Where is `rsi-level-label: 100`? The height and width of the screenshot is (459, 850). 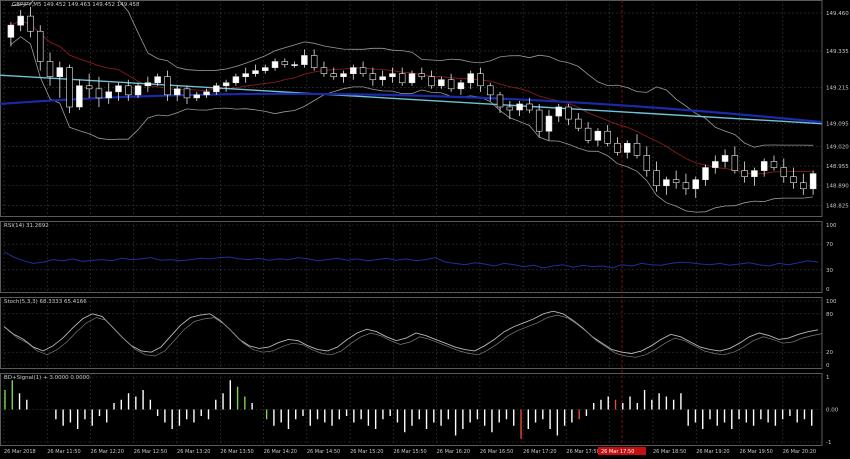
rsi-level-label: 100 is located at coordinates (831, 226).